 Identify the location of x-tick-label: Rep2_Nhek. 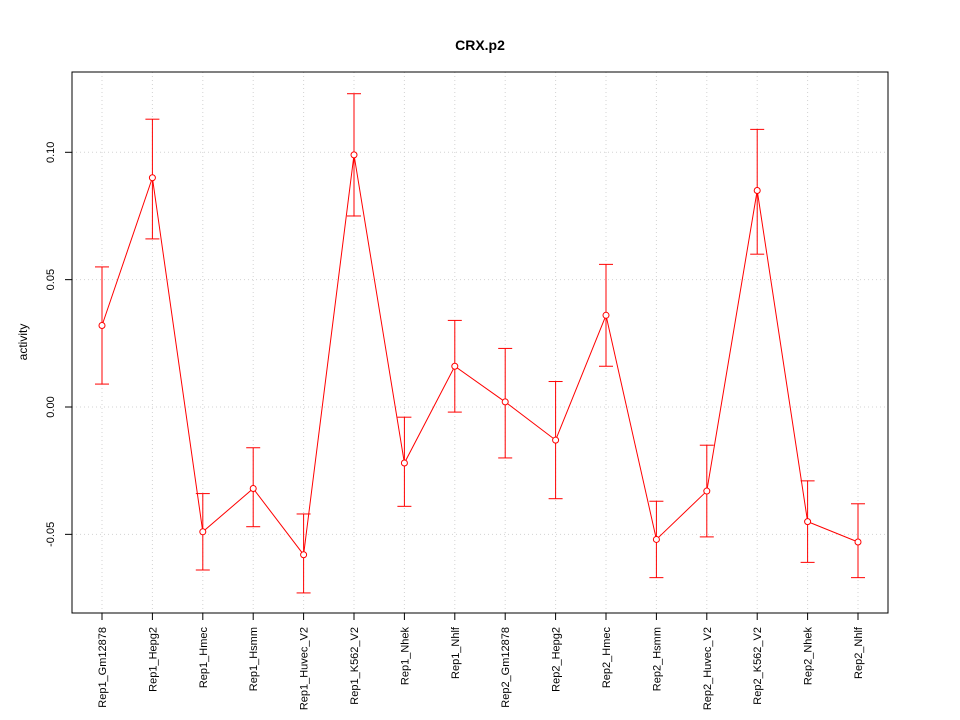
(809, 656).